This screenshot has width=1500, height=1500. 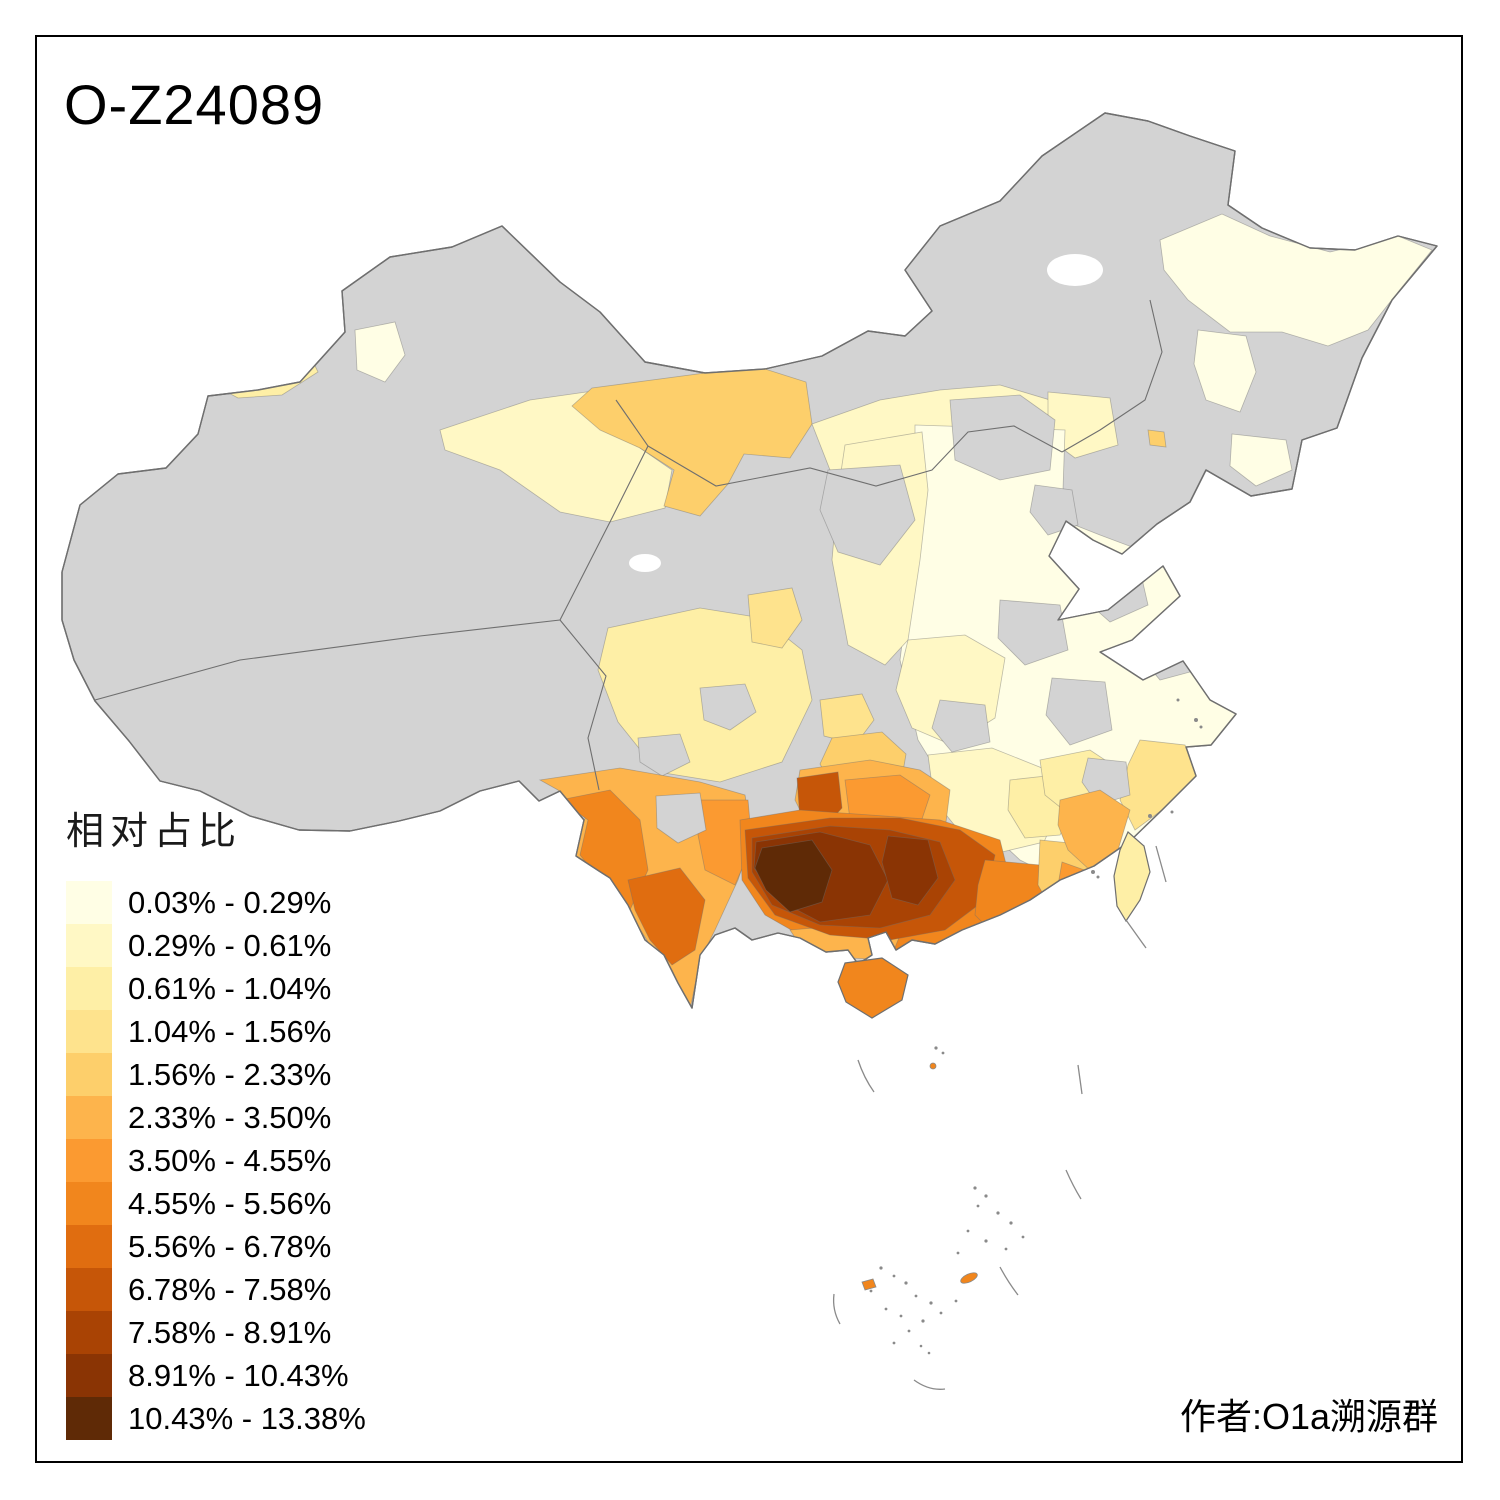 What do you see at coordinates (230, 945) in the screenshot?
I see `legend-class-label: 0.29% - 0.61%` at bounding box center [230, 945].